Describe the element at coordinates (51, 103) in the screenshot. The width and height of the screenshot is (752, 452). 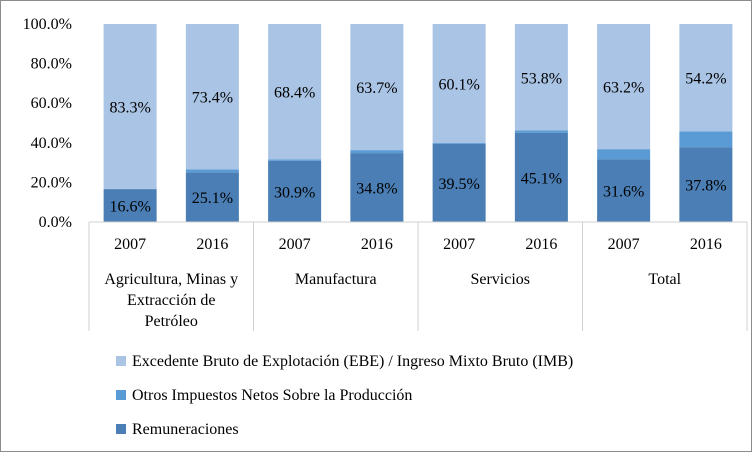
I see `y-tick-label: 60.0%` at that location.